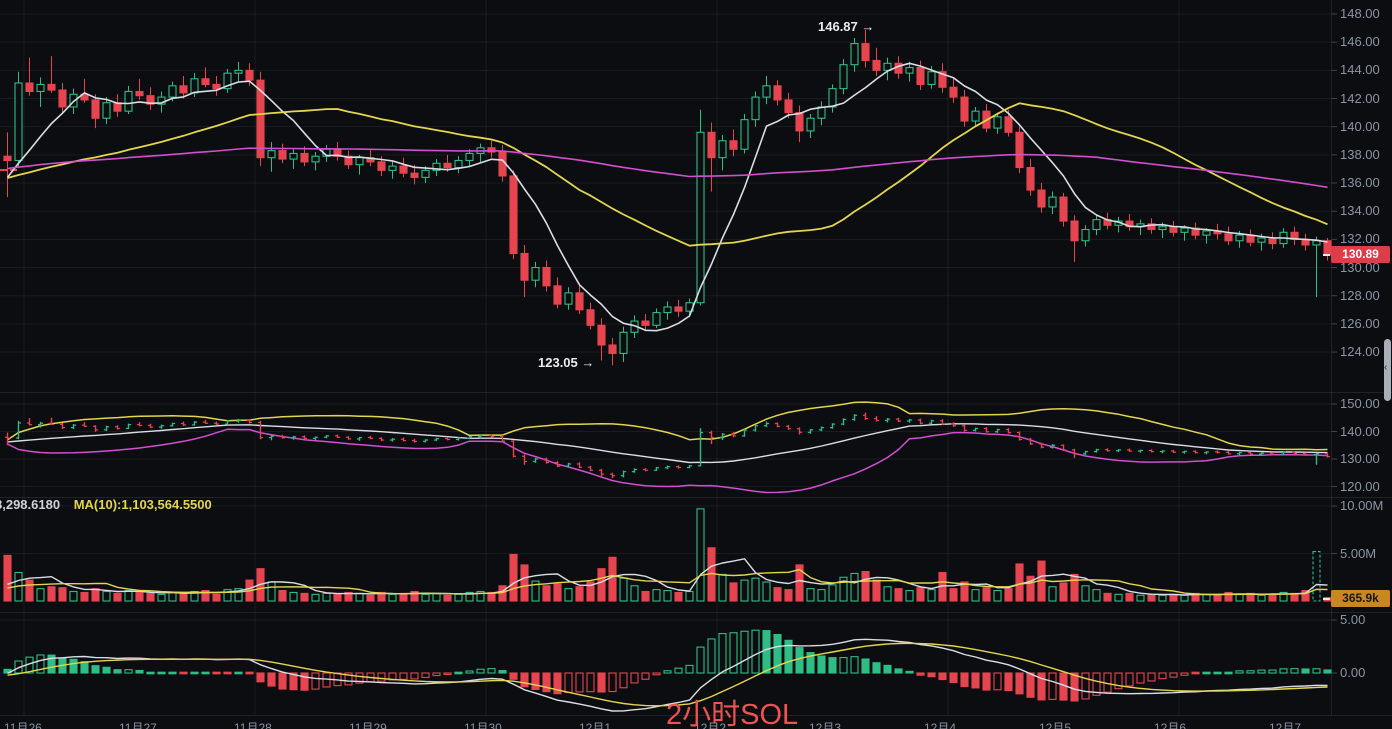 The image size is (1392, 729). What do you see at coordinates (940, 725) in the screenshot?
I see `time-axis-label: 12月4` at bounding box center [940, 725].